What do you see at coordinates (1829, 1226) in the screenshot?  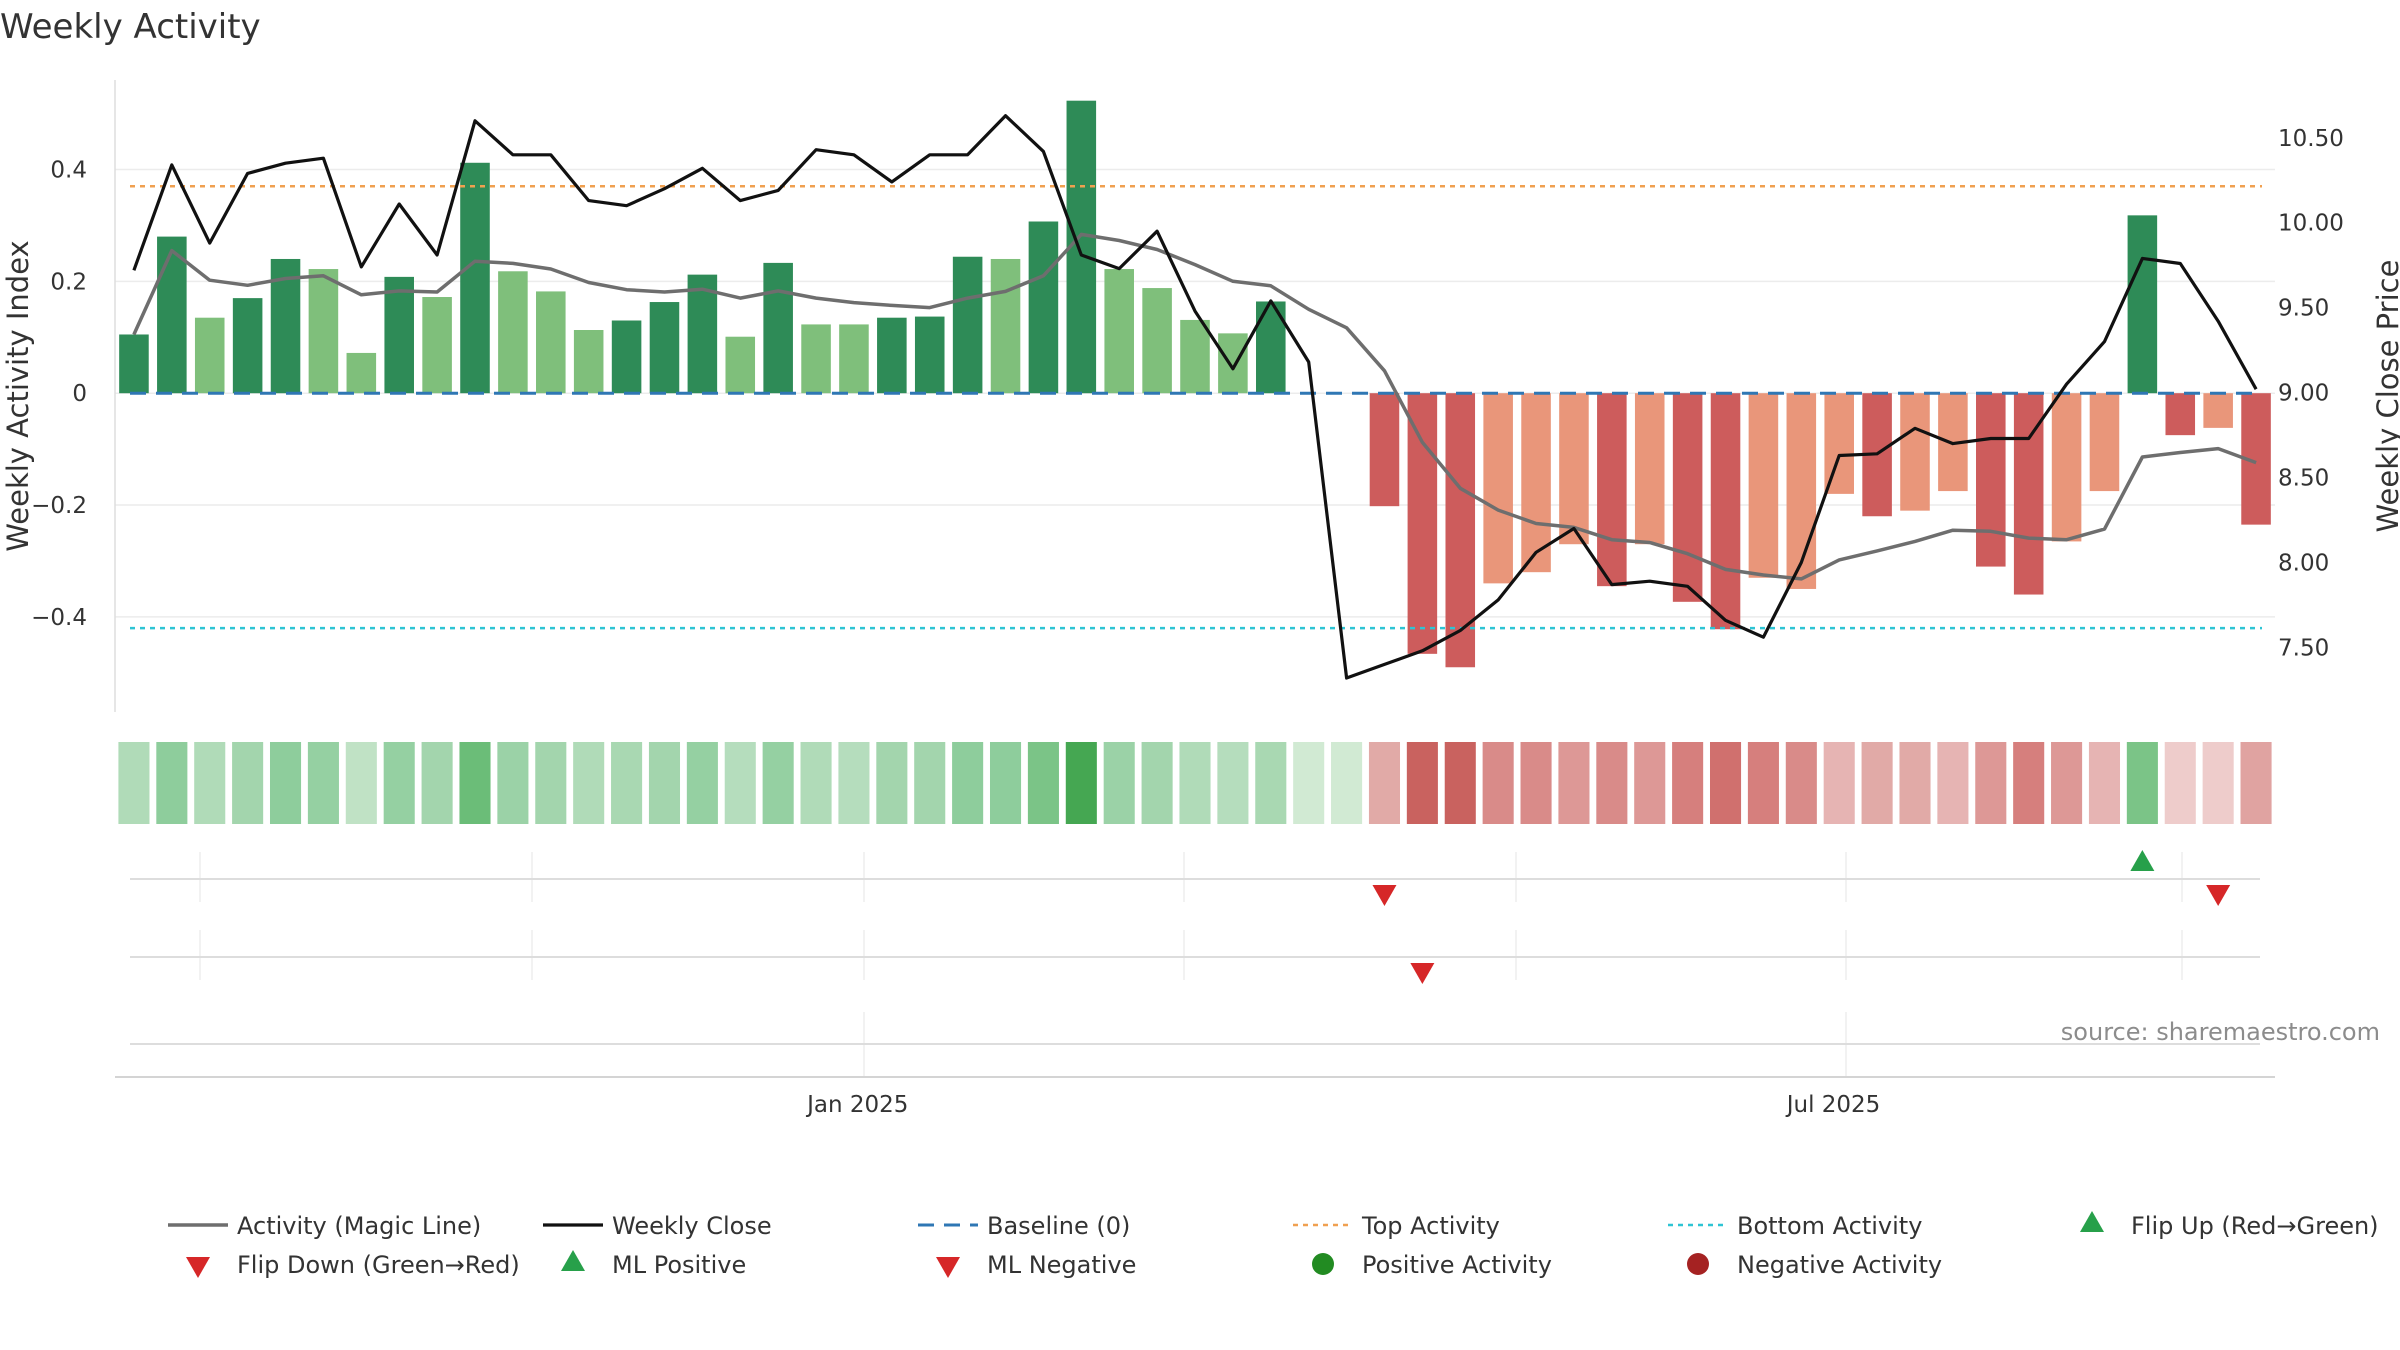 I see `legend-label: Bottom Activity` at bounding box center [1829, 1226].